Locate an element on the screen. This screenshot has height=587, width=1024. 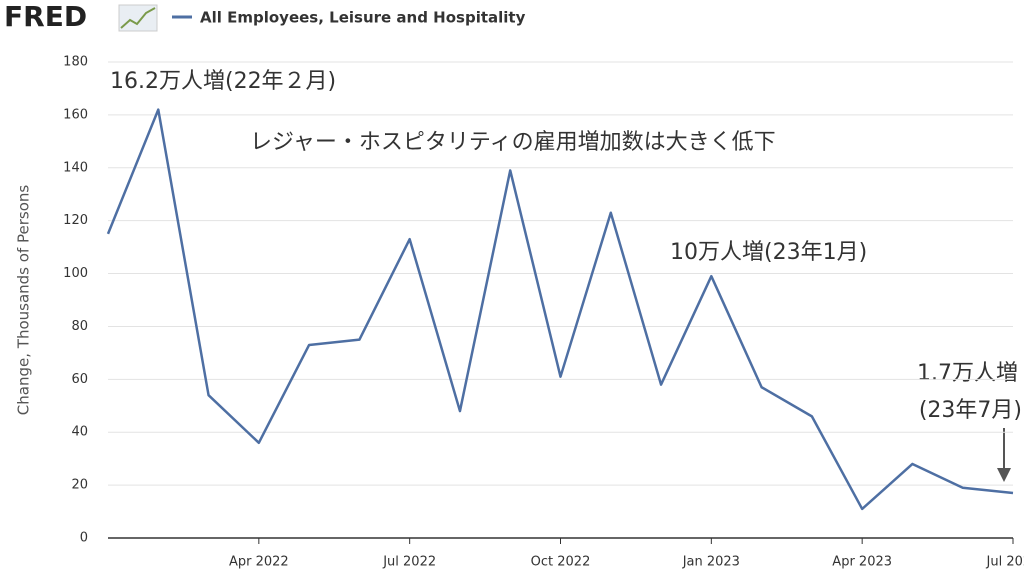
arrow is located at coordinates (1004, 455).